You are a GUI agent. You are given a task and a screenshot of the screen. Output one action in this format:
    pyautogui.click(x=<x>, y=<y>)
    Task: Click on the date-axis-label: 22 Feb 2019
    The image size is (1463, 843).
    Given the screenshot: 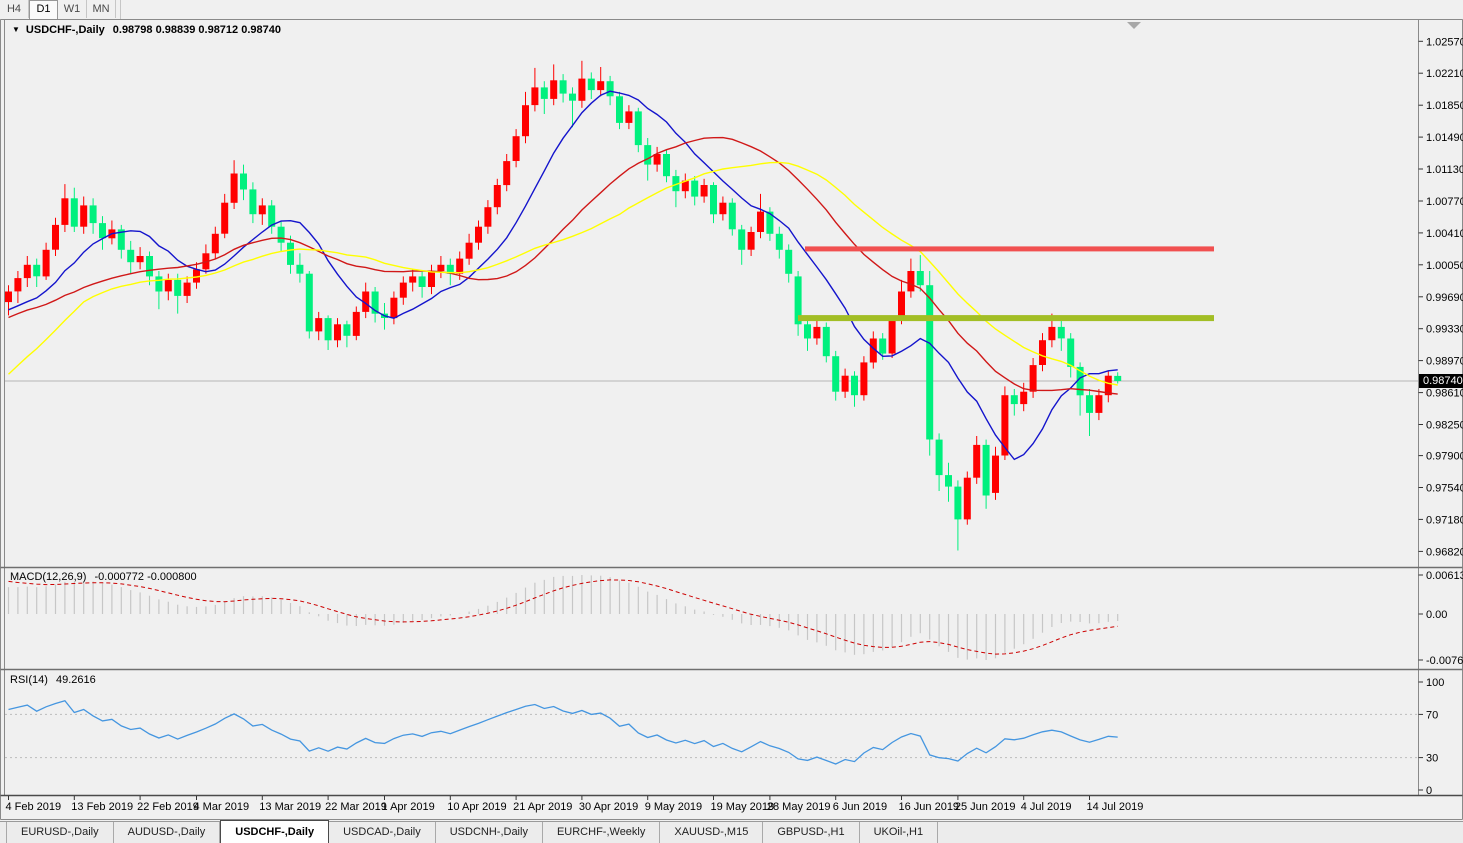 What is the action you would take?
    pyautogui.click(x=168, y=807)
    